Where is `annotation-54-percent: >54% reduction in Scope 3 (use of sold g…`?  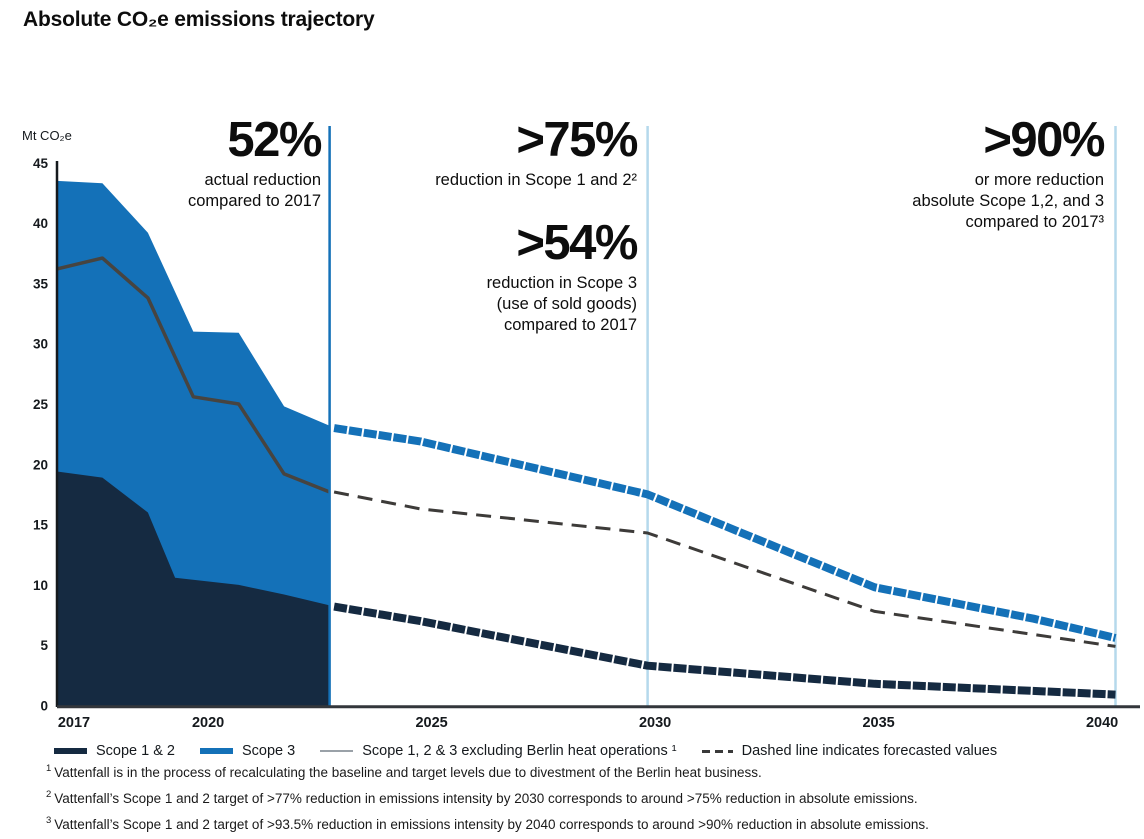 annotation-54-percent: >54% reduction in Scope 3 (use of sold g… is located at coordinates (562, 276).